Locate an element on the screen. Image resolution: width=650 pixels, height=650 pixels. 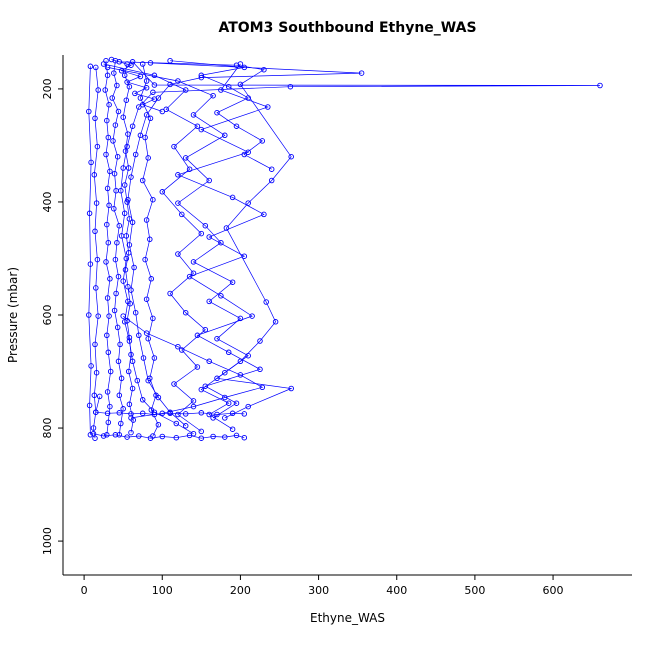
x-tick-label: 500 is located at coordinates (474, 590).